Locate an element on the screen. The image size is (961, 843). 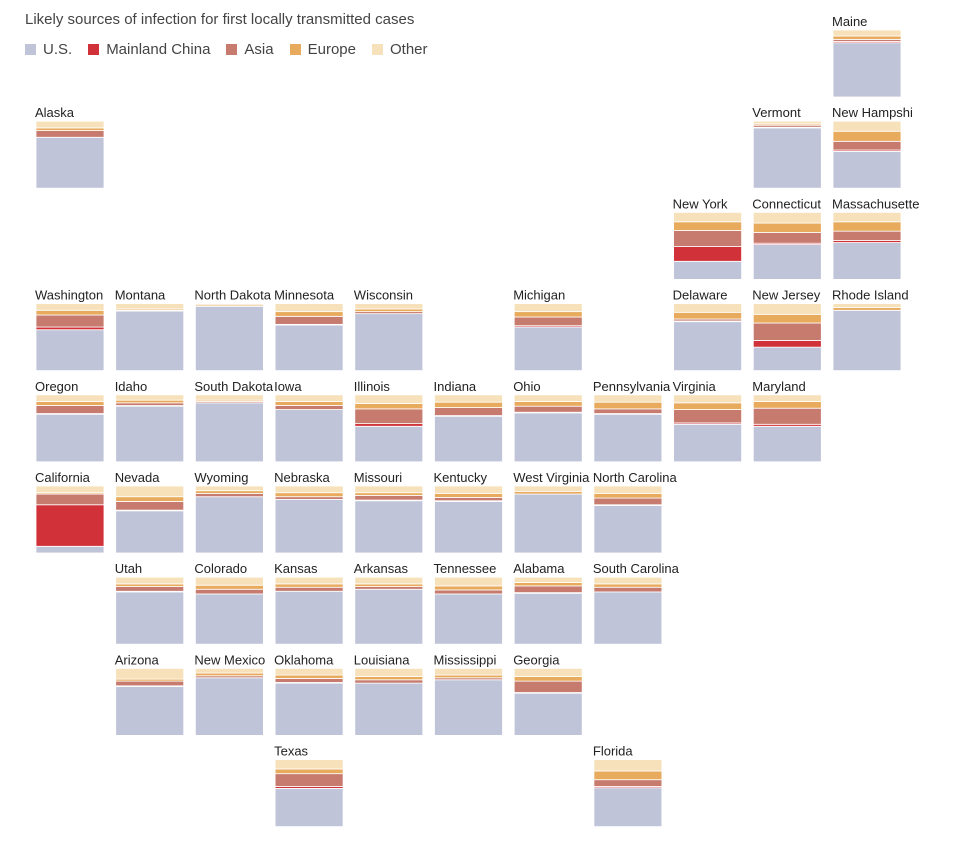
state-tile-maryland: Maryland is located at coordinates (787, 421).